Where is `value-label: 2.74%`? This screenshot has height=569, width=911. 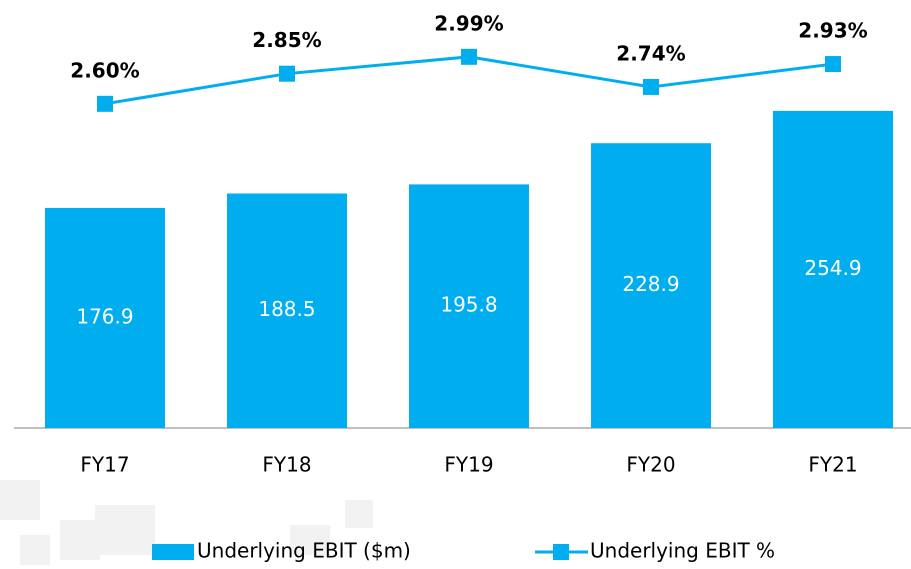 value-label: 2.74% is located at coordinates (650, 53).